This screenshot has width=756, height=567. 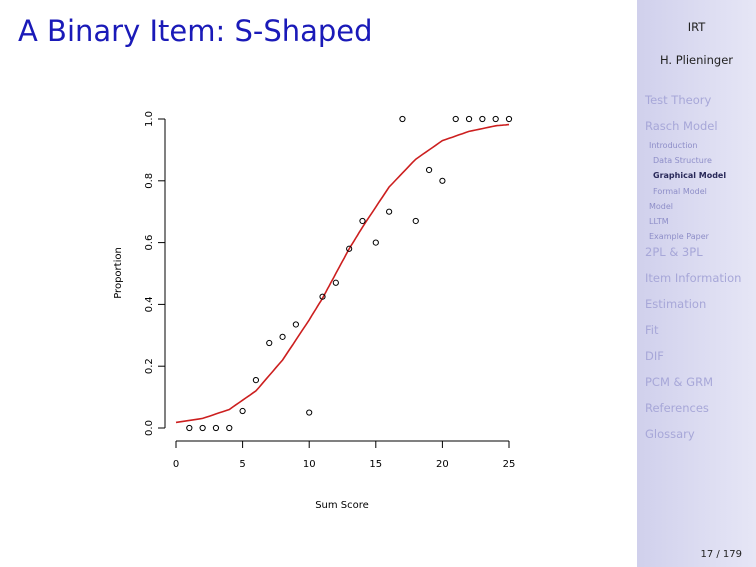 What do you see at coordinates (680, 191) in the screenshot?
I see `nav-item-formal-model: Formal Model` at bounding box center [680, 191].